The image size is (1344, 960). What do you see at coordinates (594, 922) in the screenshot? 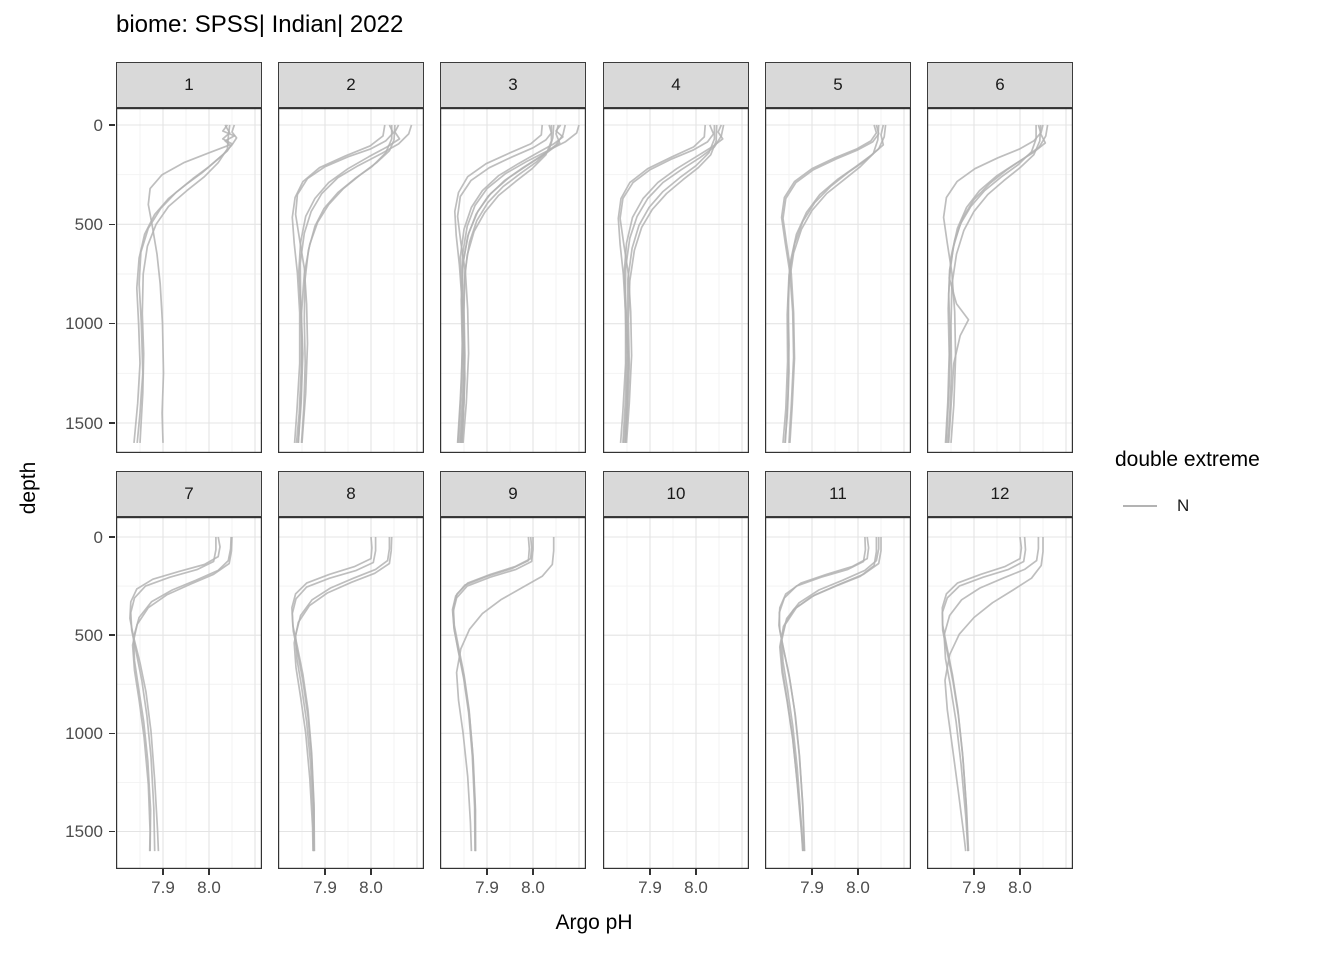
I see `x-axis-title: Argo pH` at bounding box center [594, 922].